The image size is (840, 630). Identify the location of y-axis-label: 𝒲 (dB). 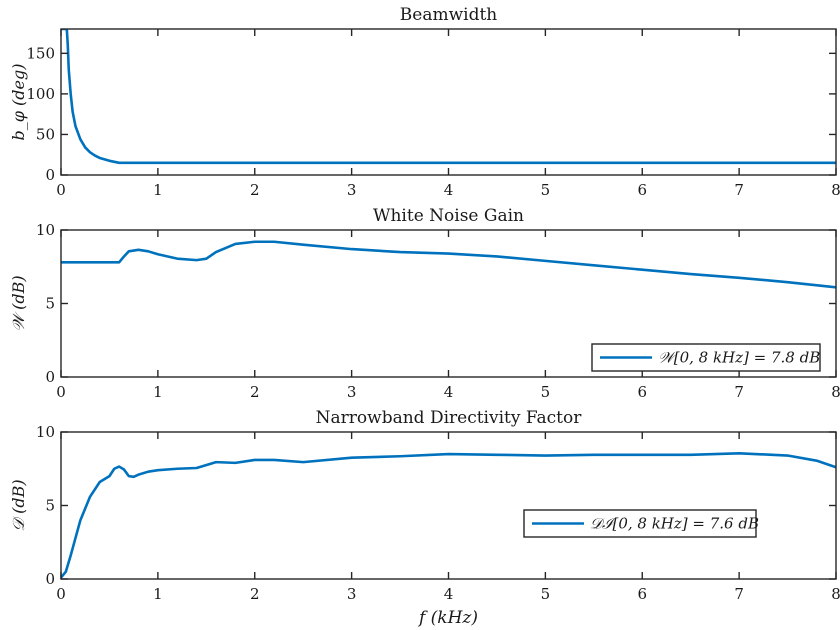
(18, 303).